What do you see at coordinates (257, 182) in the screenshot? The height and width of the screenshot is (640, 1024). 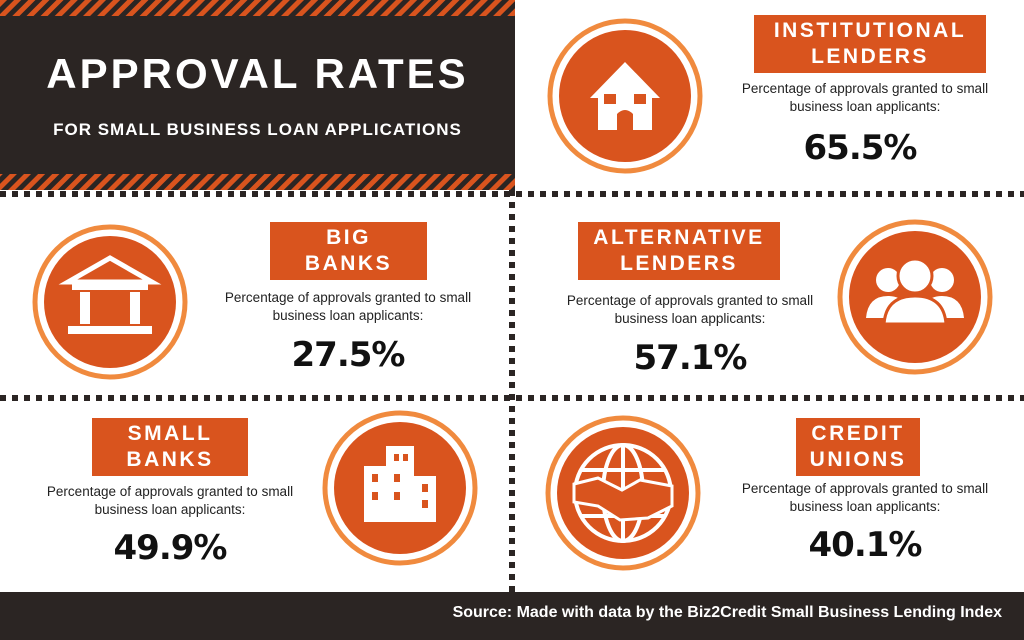 I see `stripes-bottom` at bounding box center [257, 182].